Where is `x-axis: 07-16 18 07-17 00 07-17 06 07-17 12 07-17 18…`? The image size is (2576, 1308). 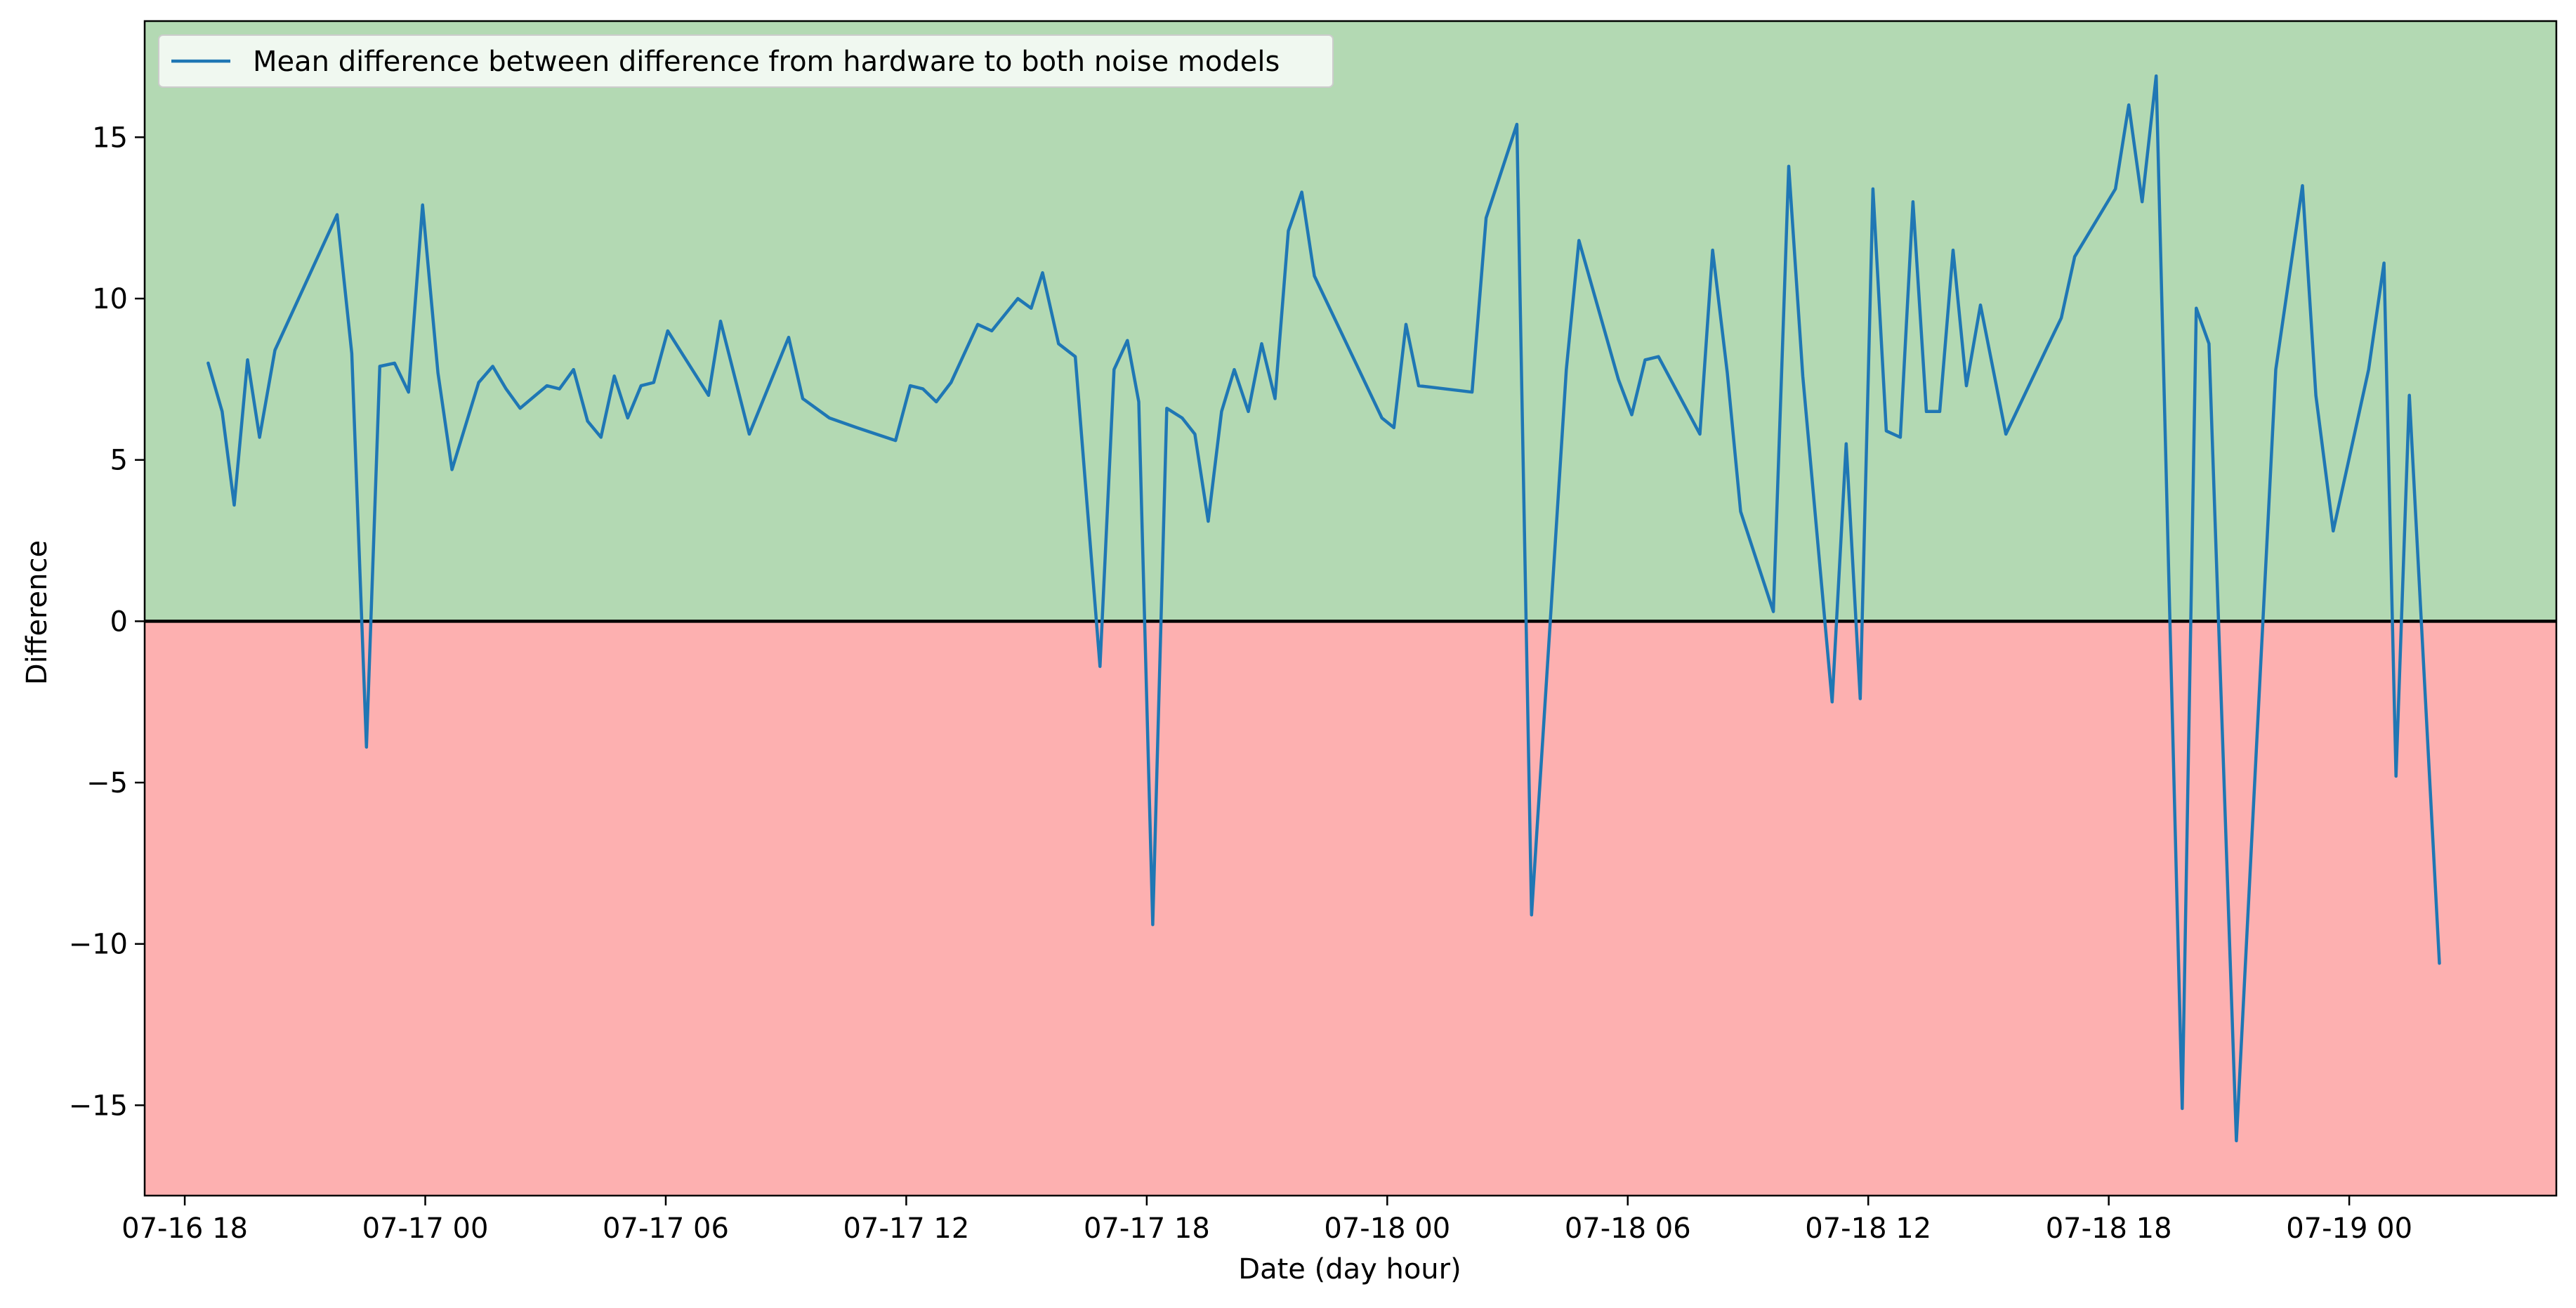
x-axis: 07-16 18 07-17 00 07-17 06 07-17 12 07-17 18… is located at coordinates (1266, 1221).